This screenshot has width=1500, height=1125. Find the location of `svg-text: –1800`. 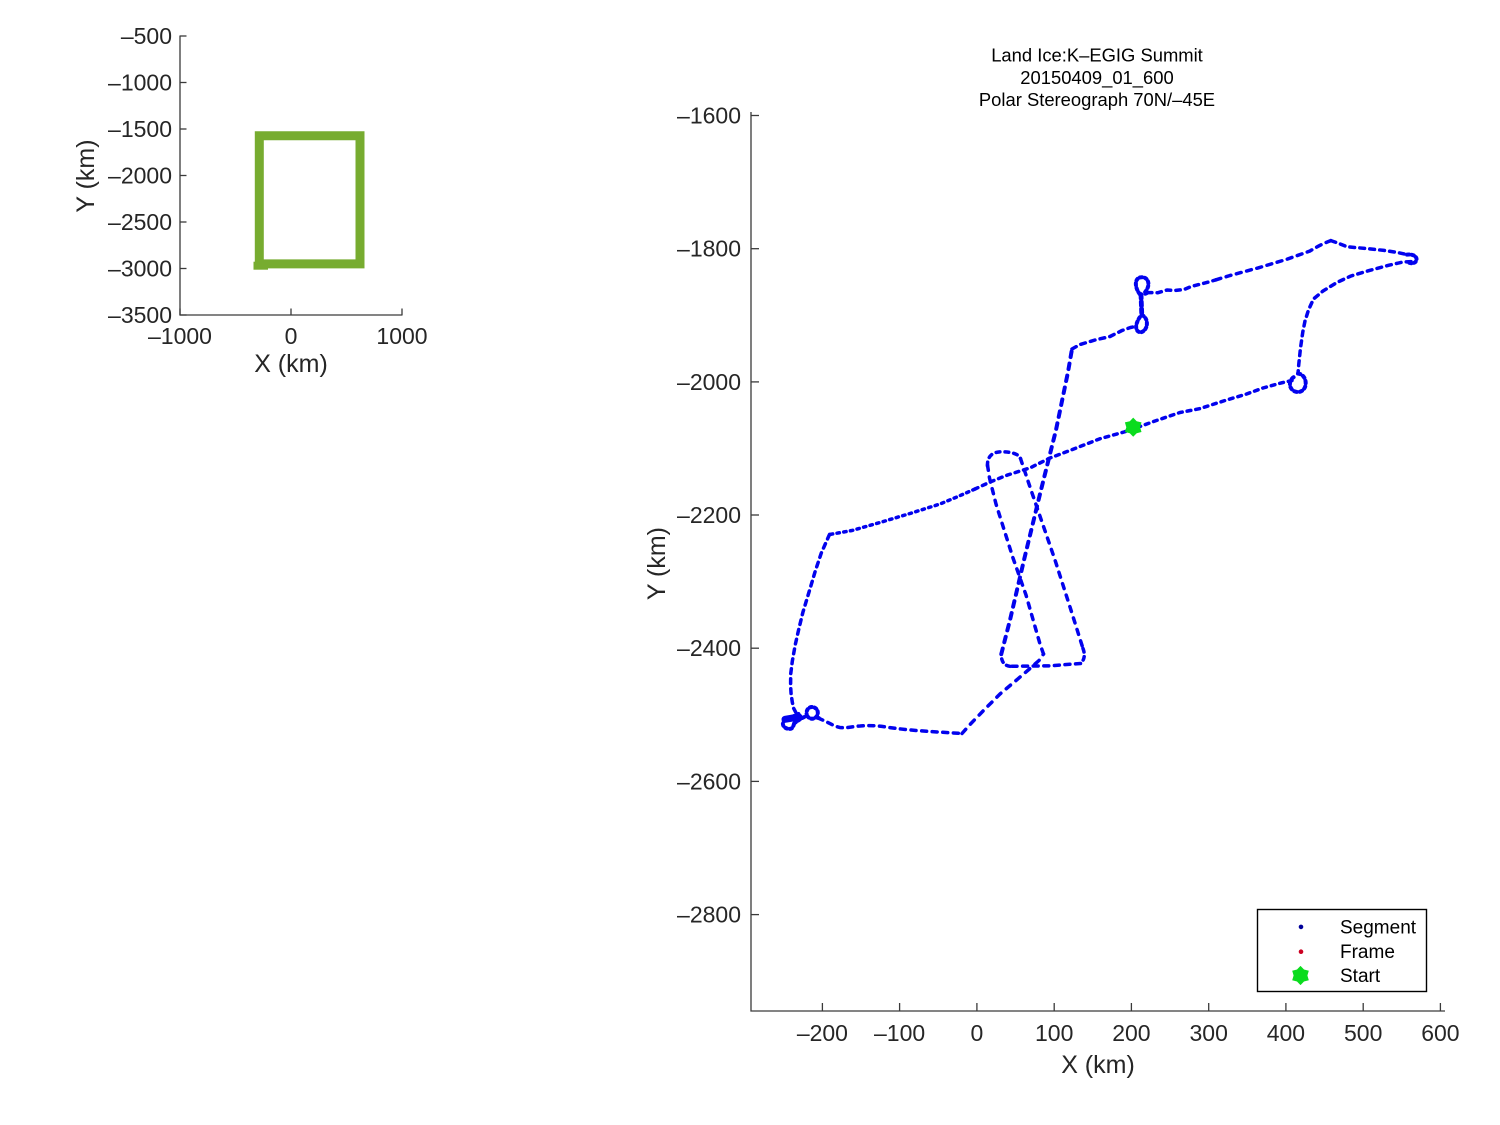

svg-text: –1800 is located at coordinates (709, 249).